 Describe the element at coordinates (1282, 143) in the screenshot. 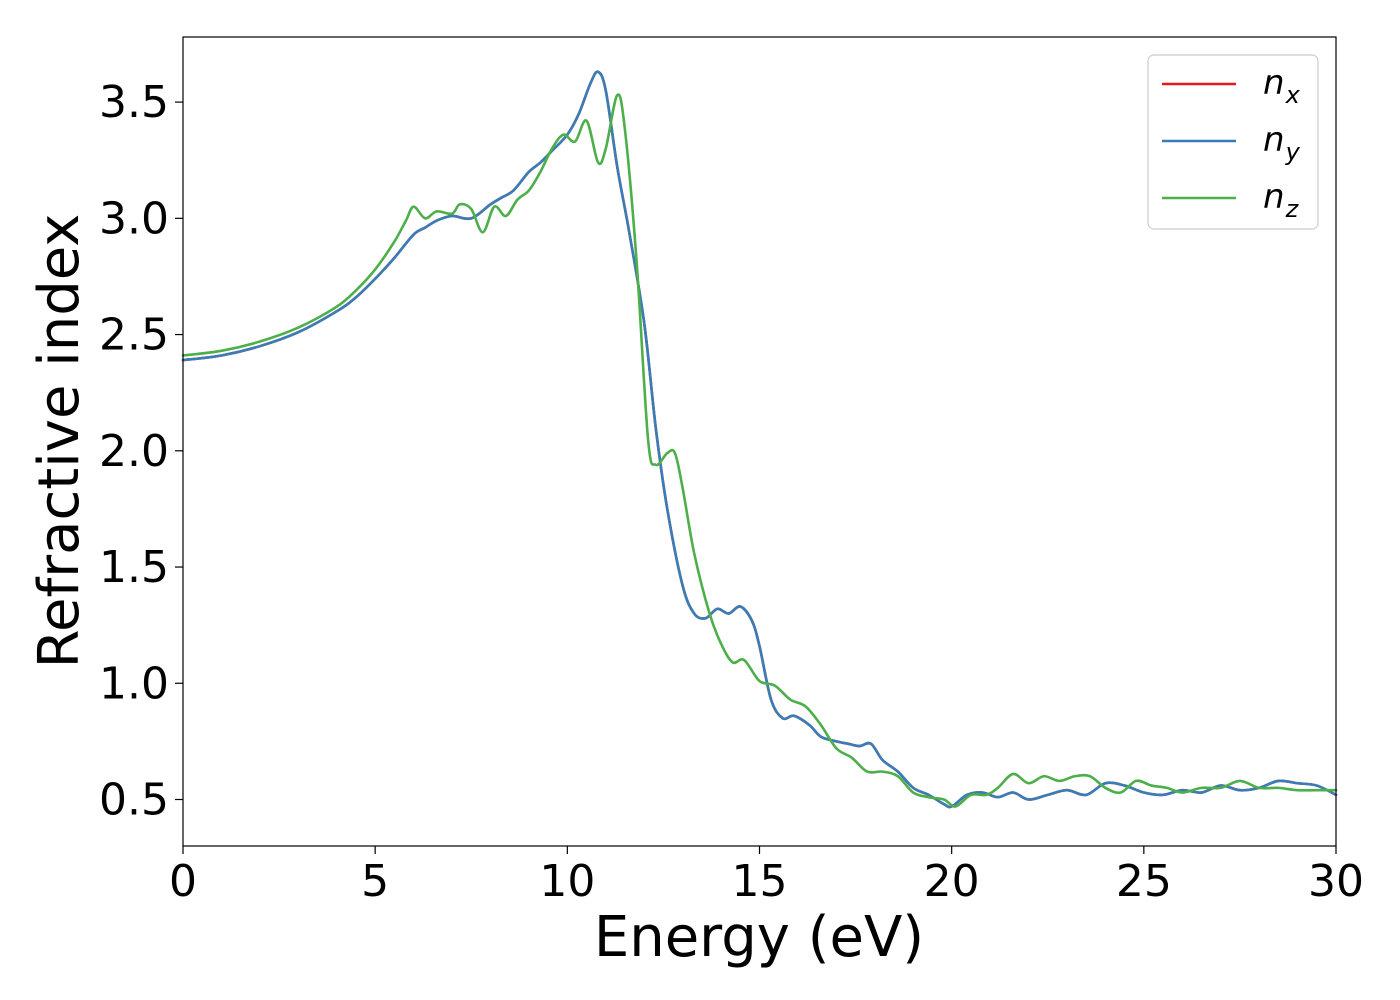

I see `legend-label-y: ny` at that location.